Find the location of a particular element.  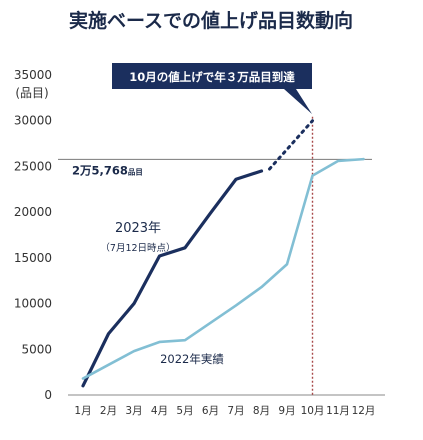

chart-title: 実施ベースでの値上げ品目数動向 is located at coordinates (211, 20).